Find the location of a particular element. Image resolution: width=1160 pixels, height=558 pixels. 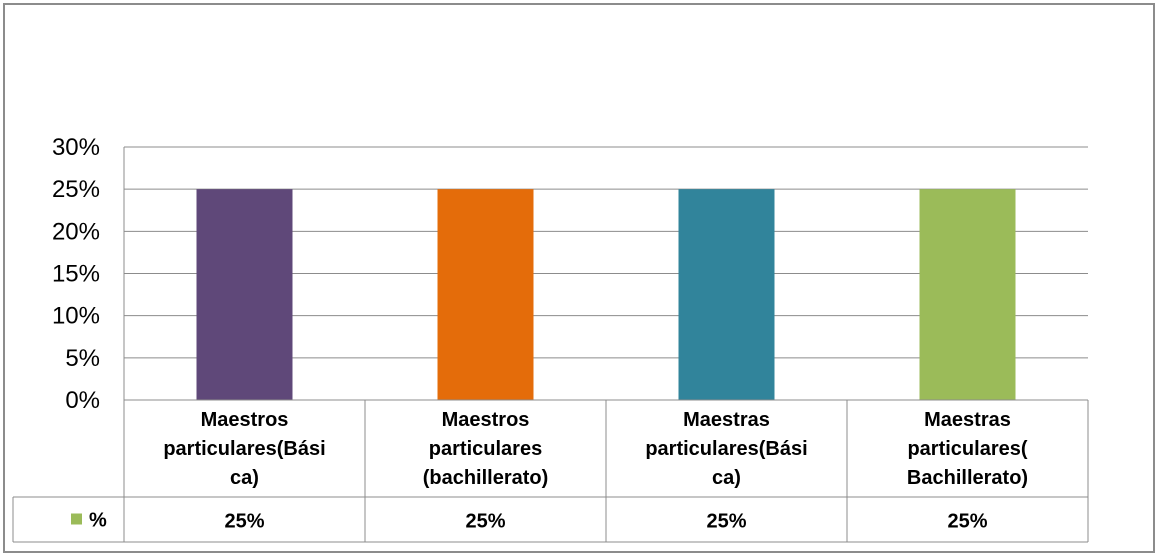

category-label: (bachillerato) is located at coordinates (486, 478).